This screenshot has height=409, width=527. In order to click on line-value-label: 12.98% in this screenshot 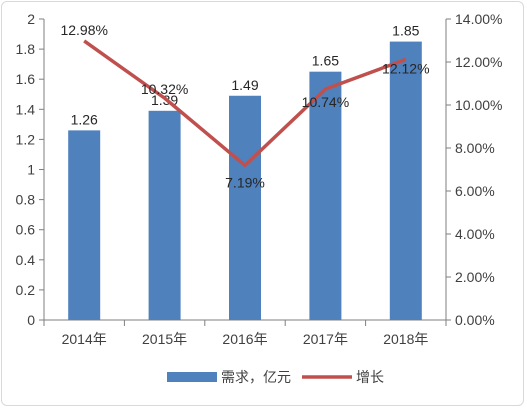, I will do `click(83, 30)`.